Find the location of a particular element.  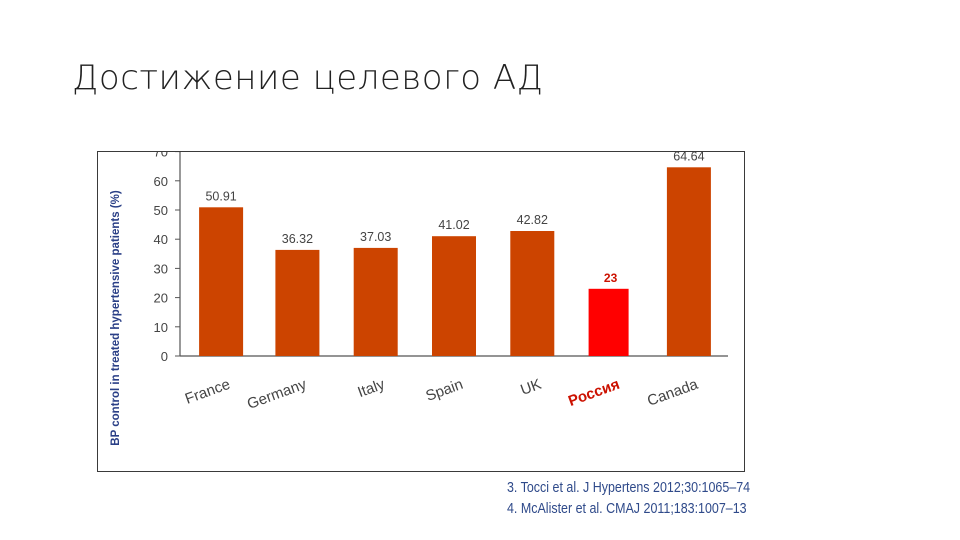

bar-value-label: 64.64 is located at coordinates (688, 157).